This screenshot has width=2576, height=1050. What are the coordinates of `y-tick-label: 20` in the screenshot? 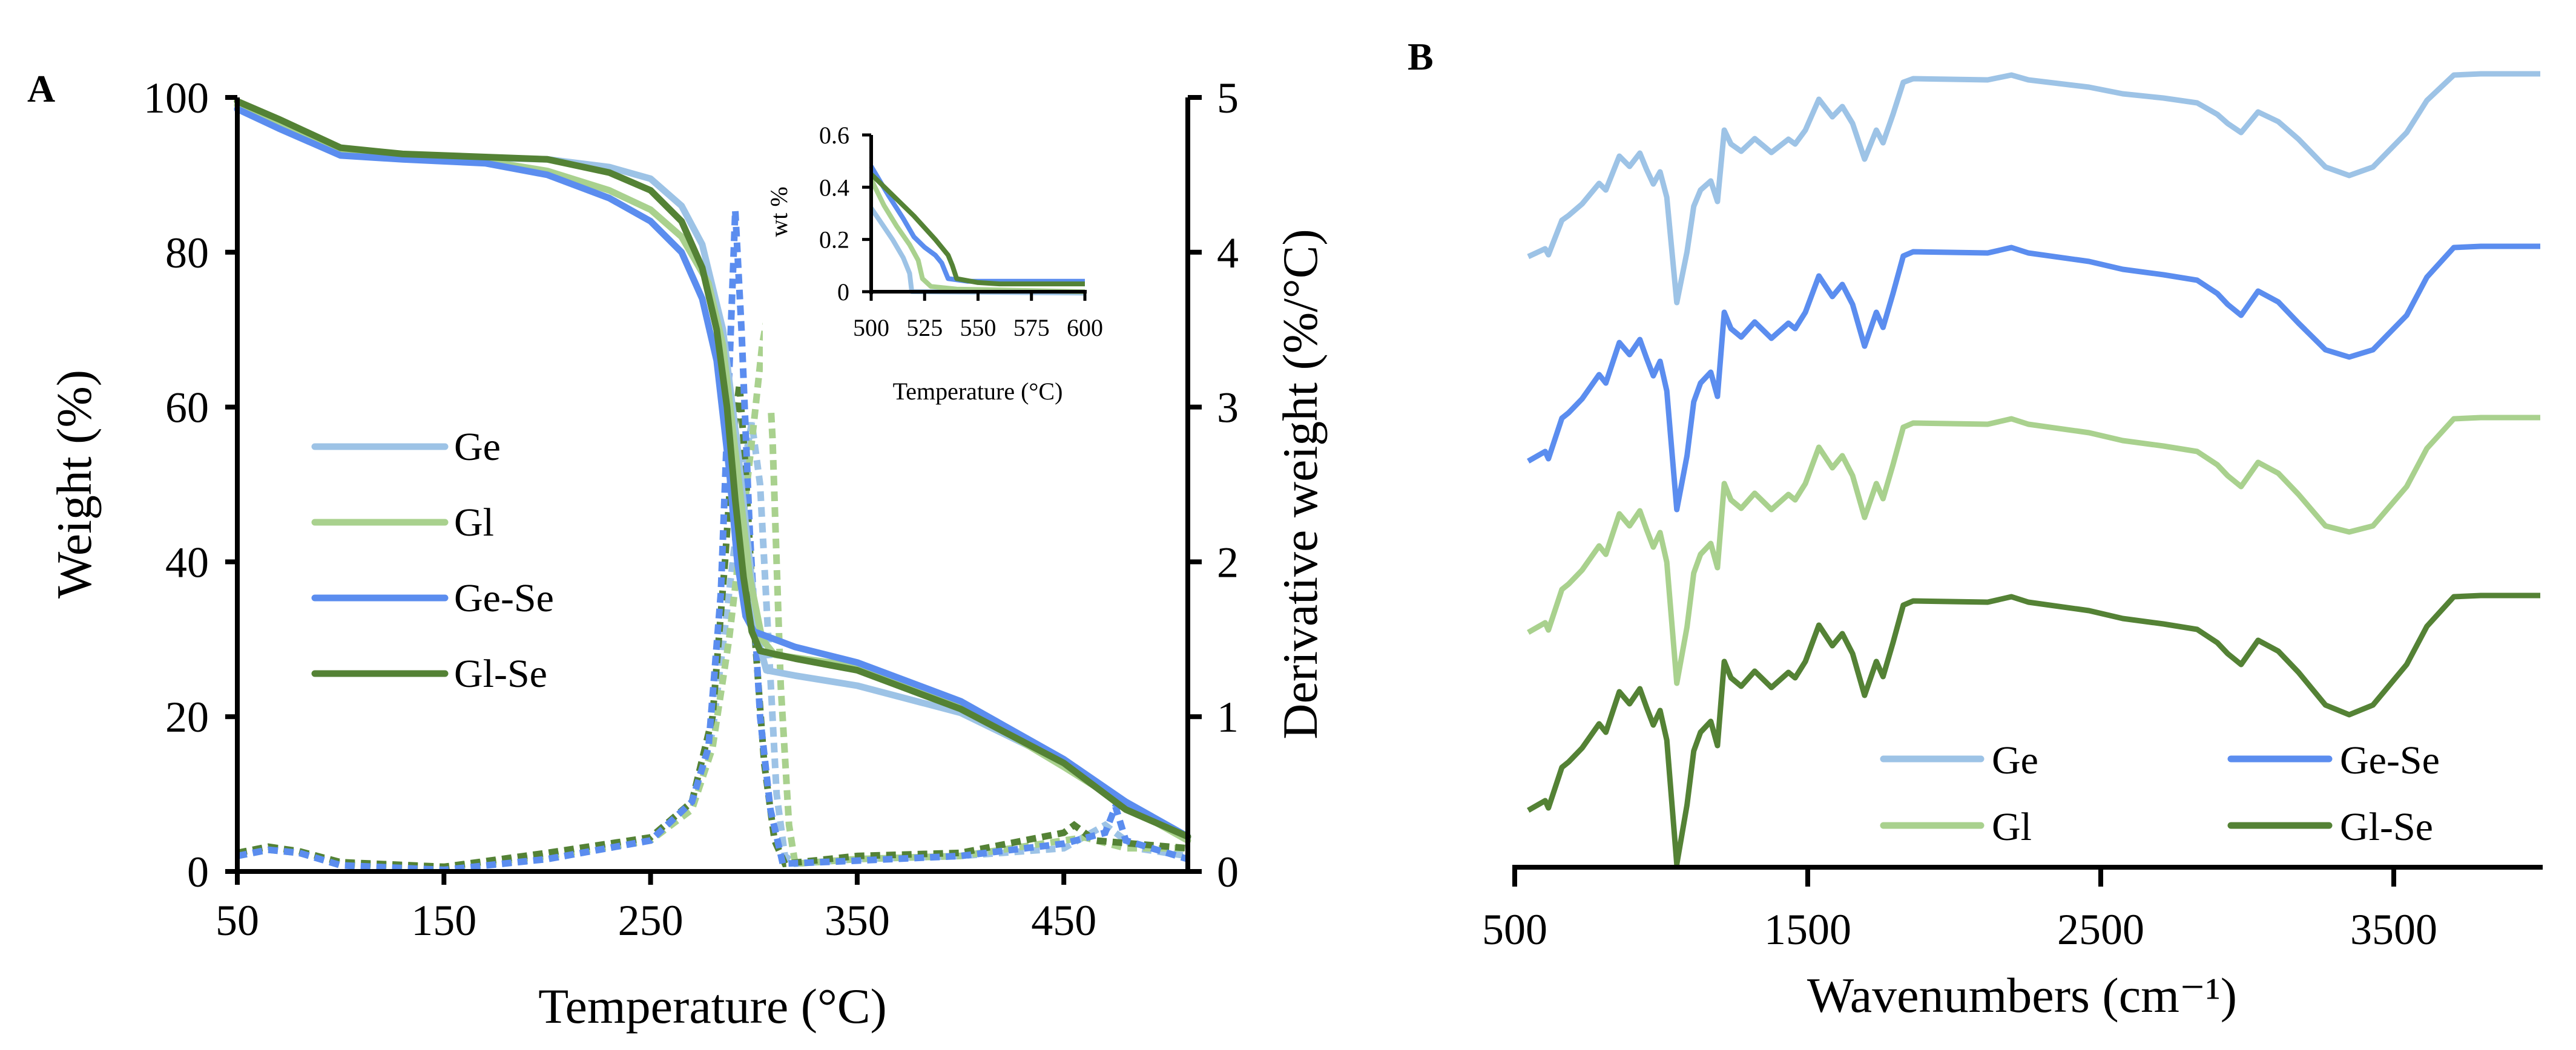 It's located at (187, 717).